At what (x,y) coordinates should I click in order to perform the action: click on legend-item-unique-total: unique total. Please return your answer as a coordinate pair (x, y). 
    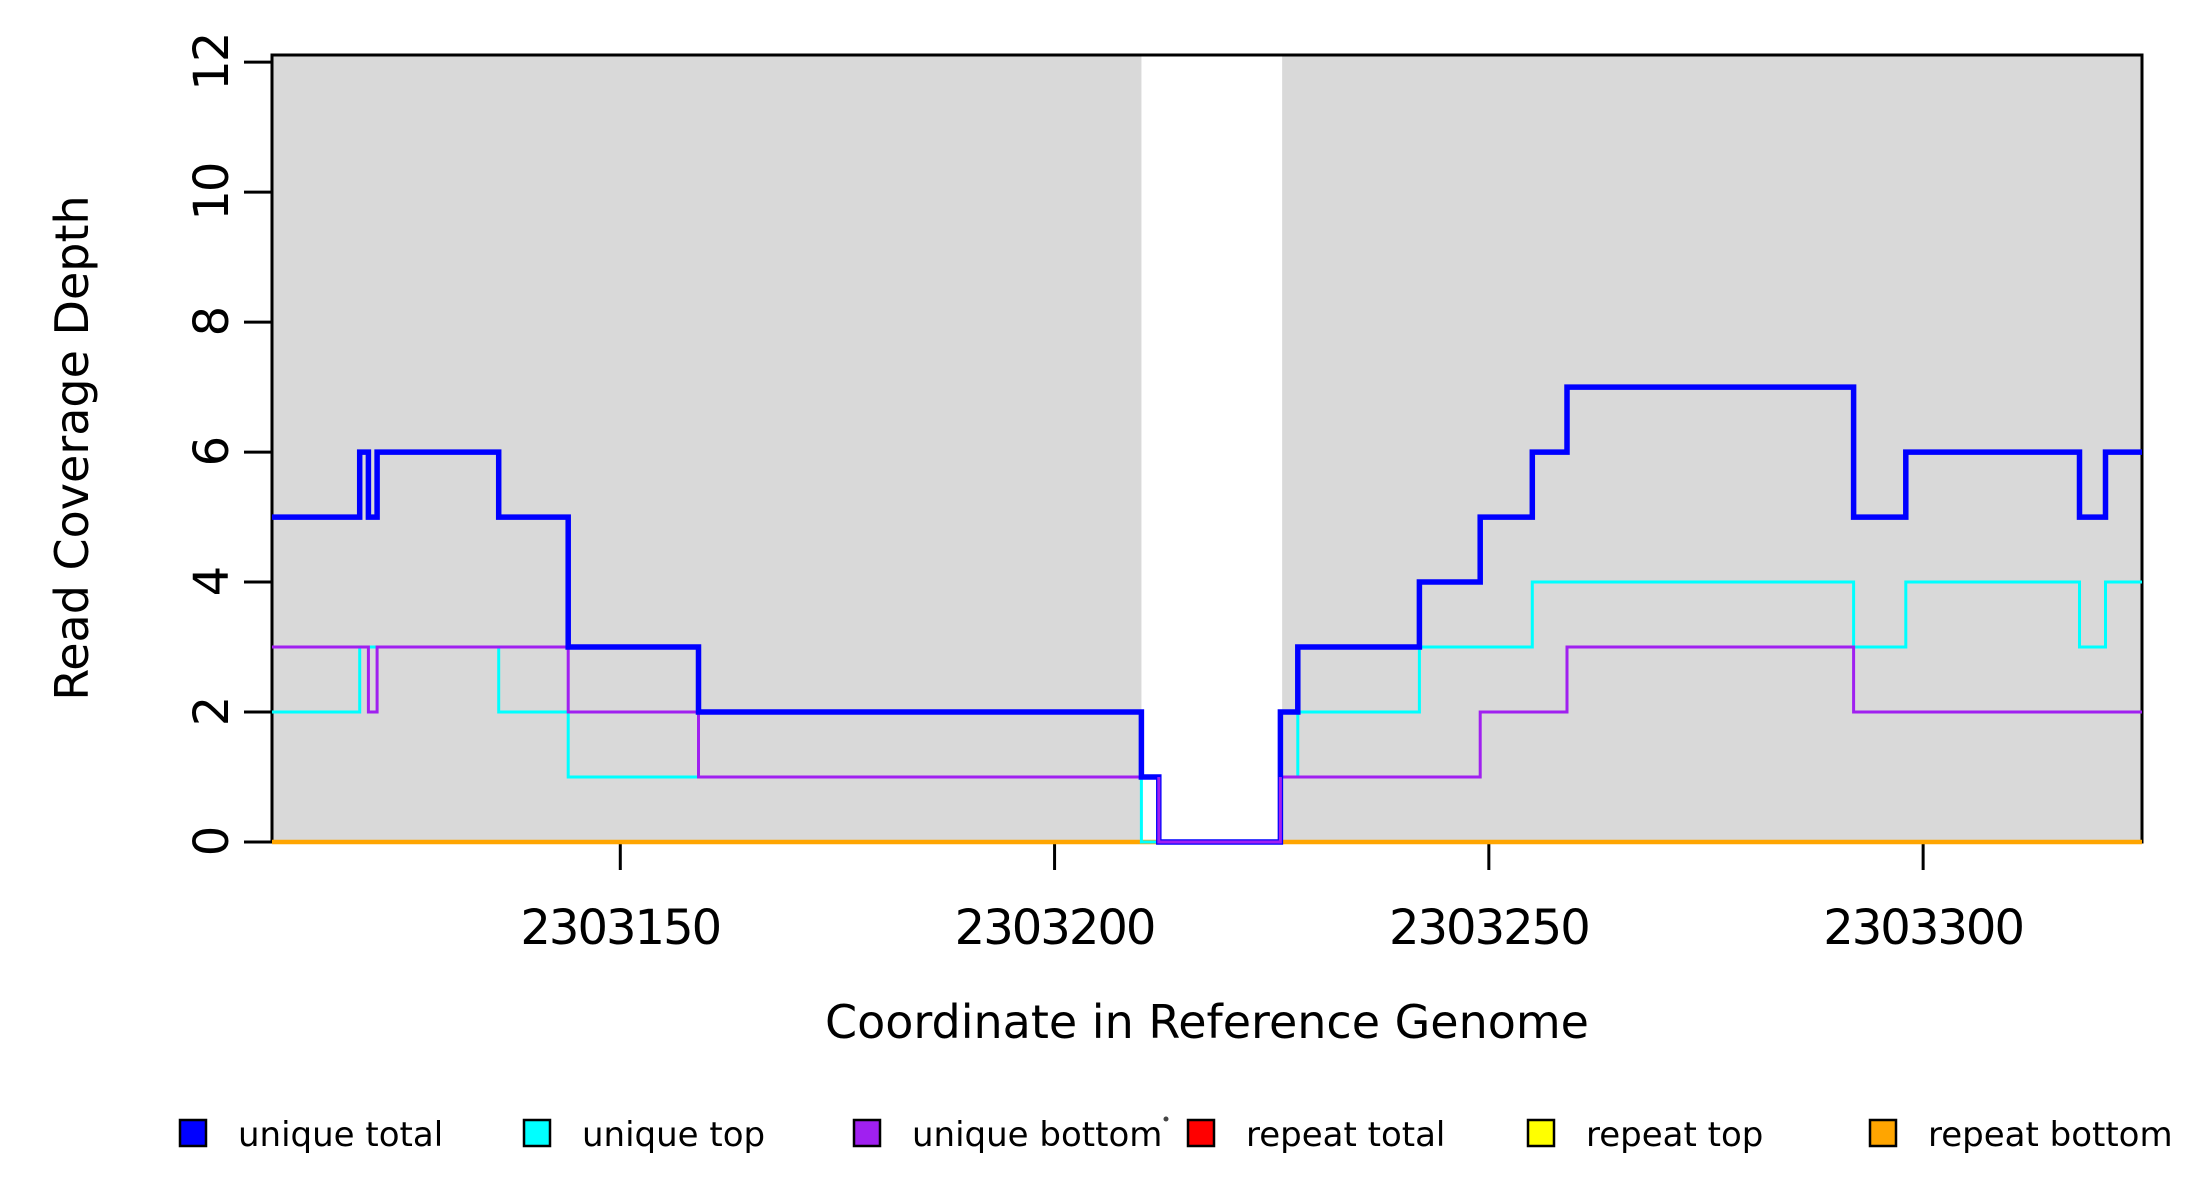
    Looking at the image, I should click on (310, 1135).